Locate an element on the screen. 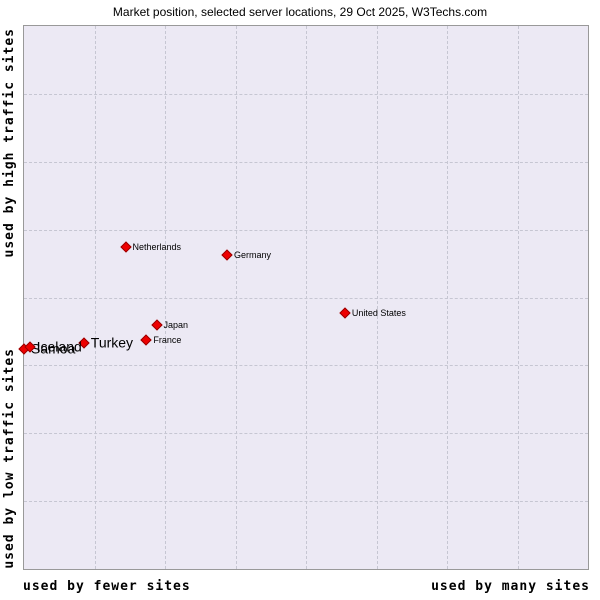  point-label: Turkey is located at coordinates (112, 342).